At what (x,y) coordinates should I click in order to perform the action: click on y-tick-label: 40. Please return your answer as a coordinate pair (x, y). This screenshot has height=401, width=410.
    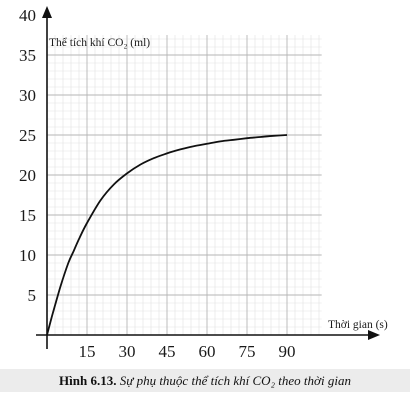
    Looking at the image, I should click on (27, 15).